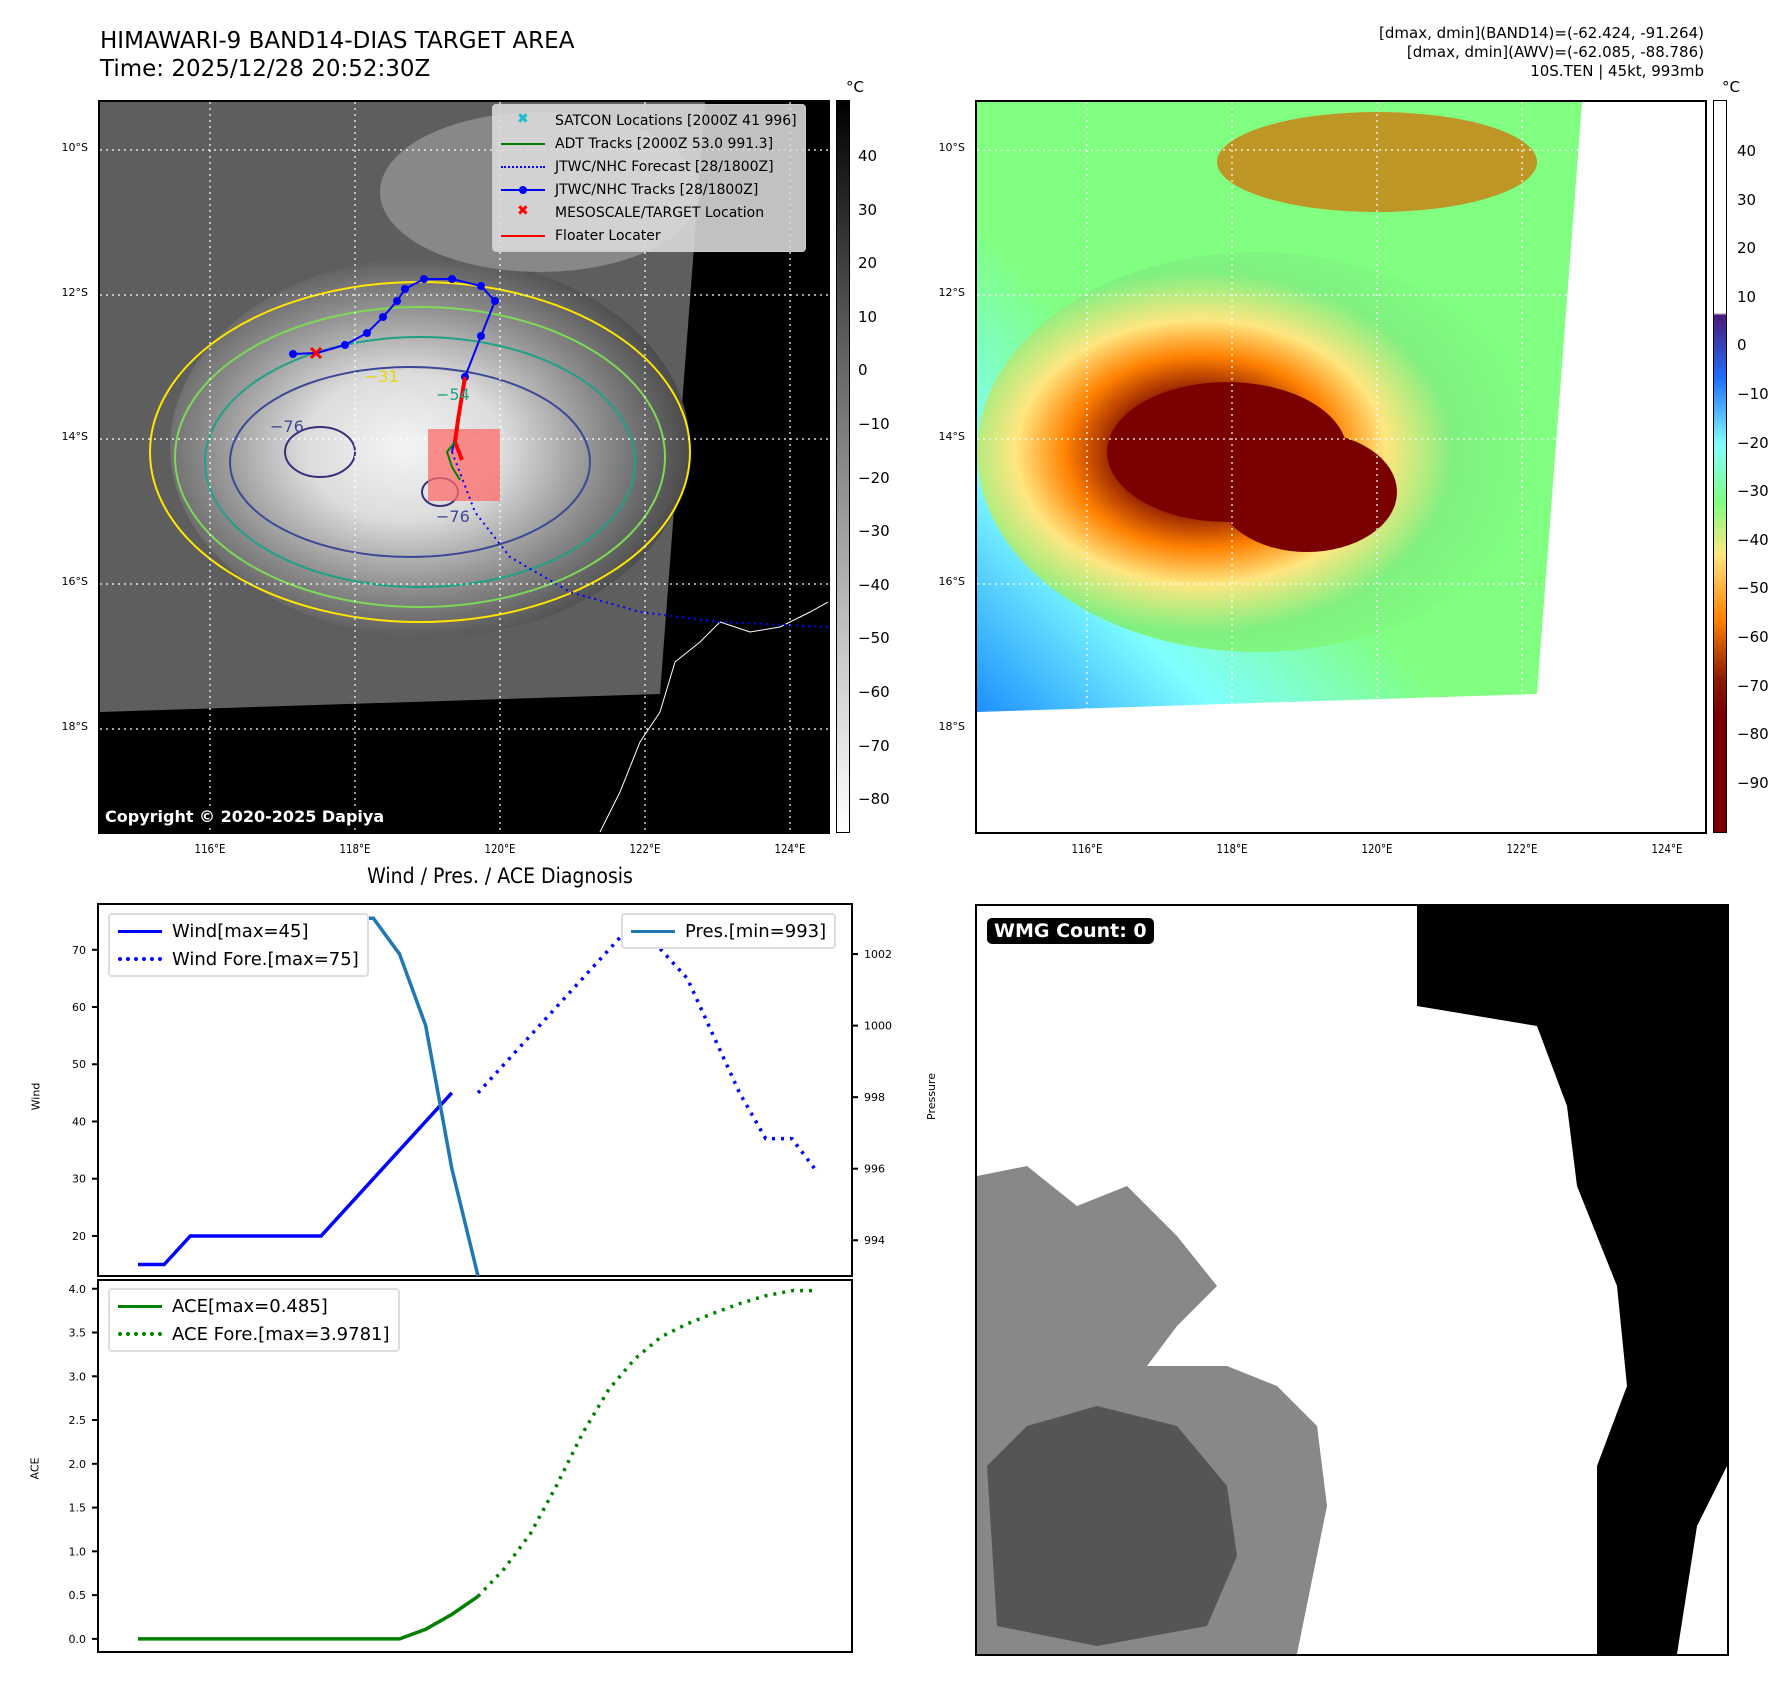  What do you see at coordinates (951, 436) in the screenshot?
I see `lat-label: 14°S` at bounding box center [951, 436].